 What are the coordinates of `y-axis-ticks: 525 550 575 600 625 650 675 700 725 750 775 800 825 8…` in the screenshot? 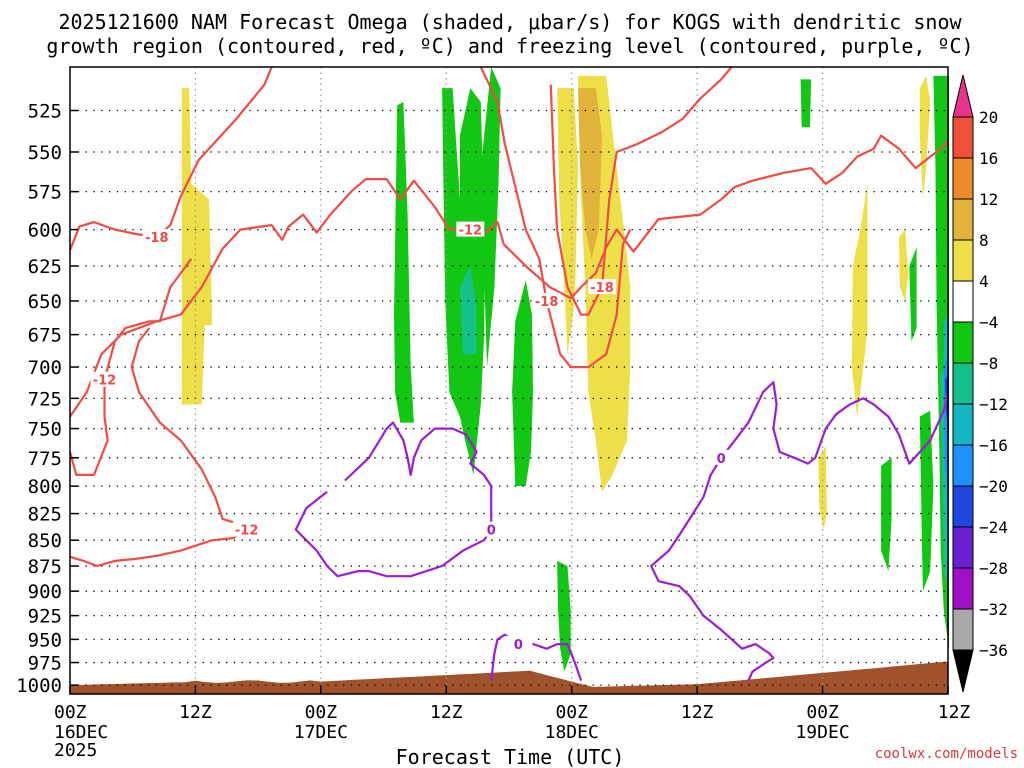 It's located at (47, 399).